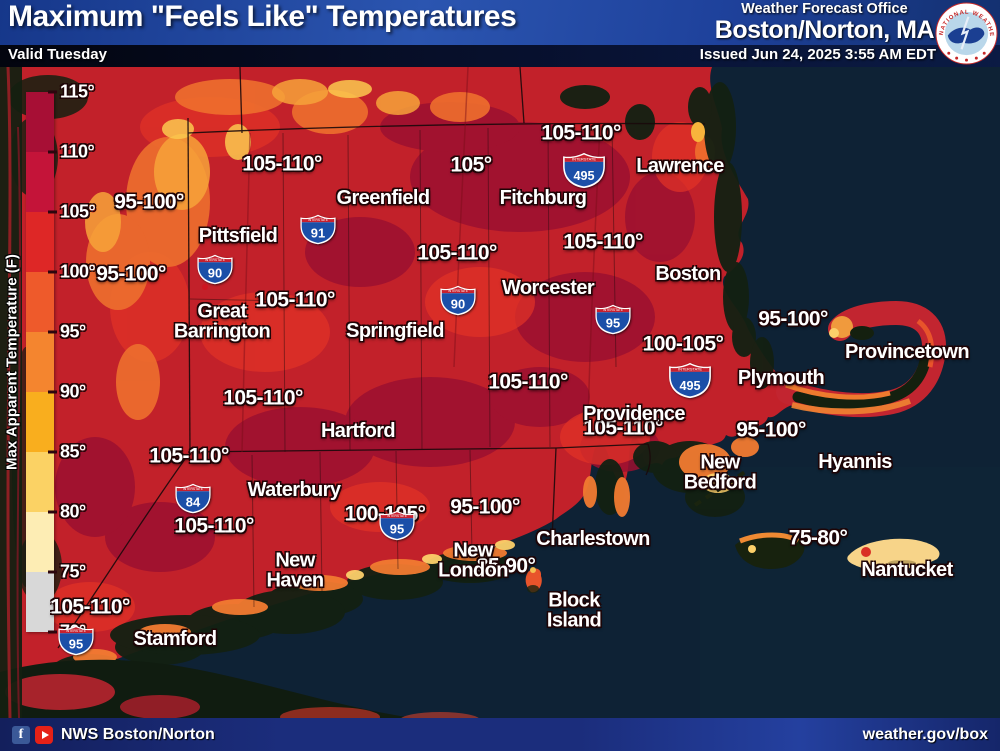 The image size is (1000, 751). Describe the element at coordinates (720, 472) in the screenshot. I see `city-label-new-bedford: New Bedford` at that location.